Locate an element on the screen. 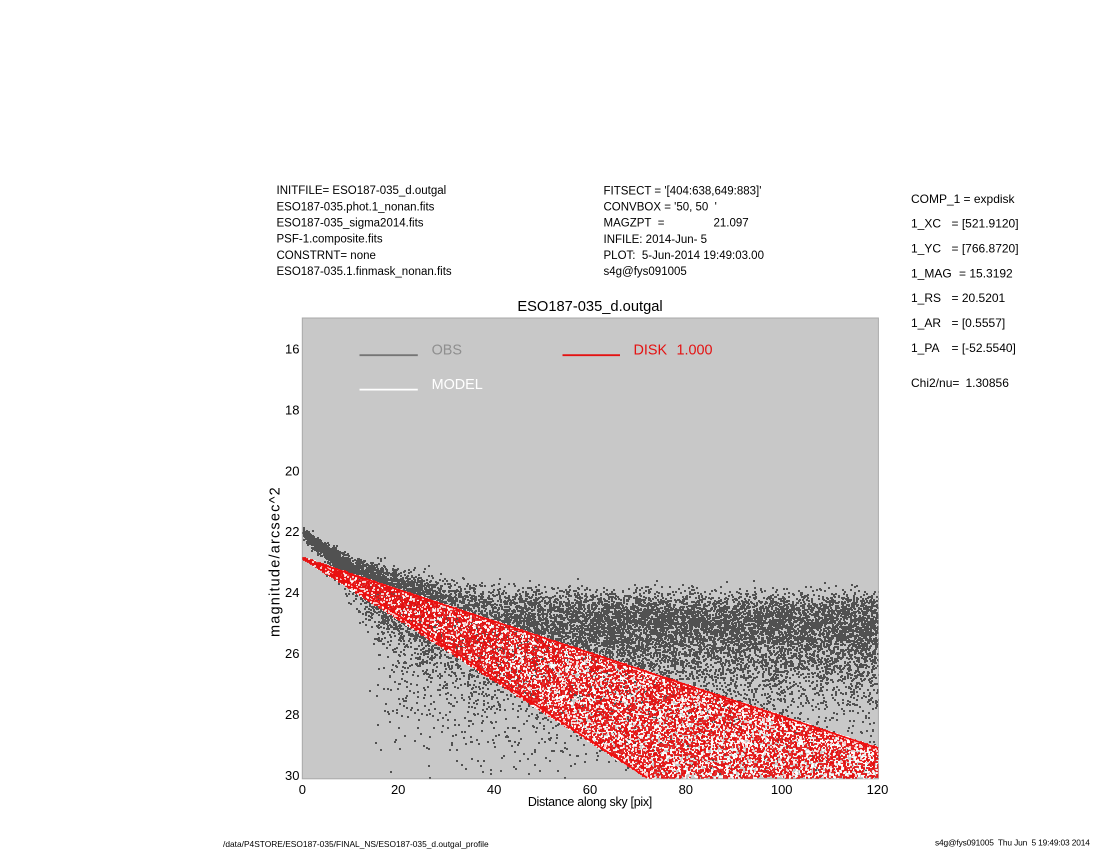  svg-text: 40 is located at coordinates (494, 789).